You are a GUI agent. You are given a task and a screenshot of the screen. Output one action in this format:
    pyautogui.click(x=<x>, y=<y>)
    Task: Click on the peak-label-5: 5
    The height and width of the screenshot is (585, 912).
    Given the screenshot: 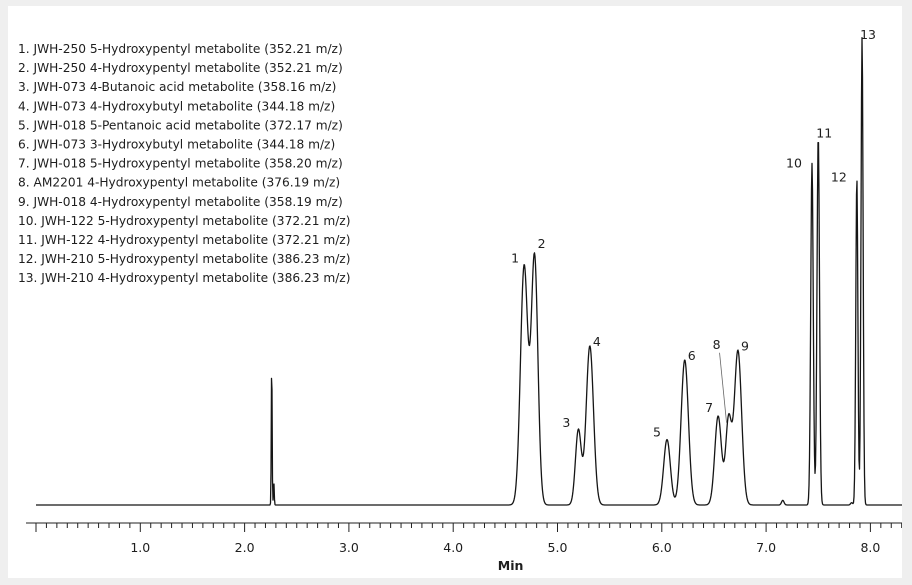 What is the action you would take?
    pyautogui.click(x=657, y=431)
    